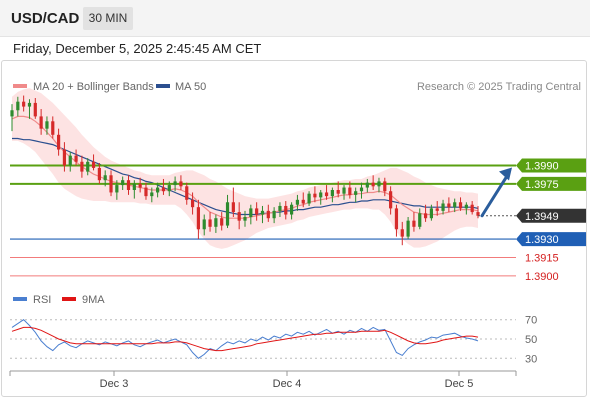  Describe the element at coordinates (505, 174) in the screenshot. I see `projection-arrow-head` at that location.